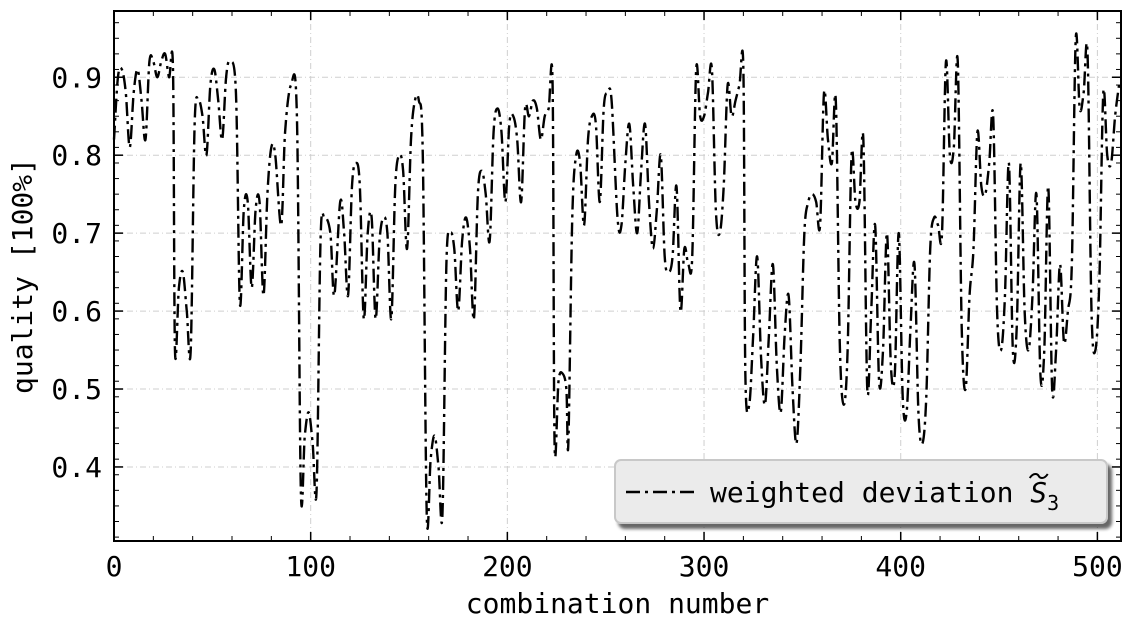  What do you see at coordinates (76, 77) in the screenshot?
I see `y-tick-label: 0.9` at bounding box center [76, 77].